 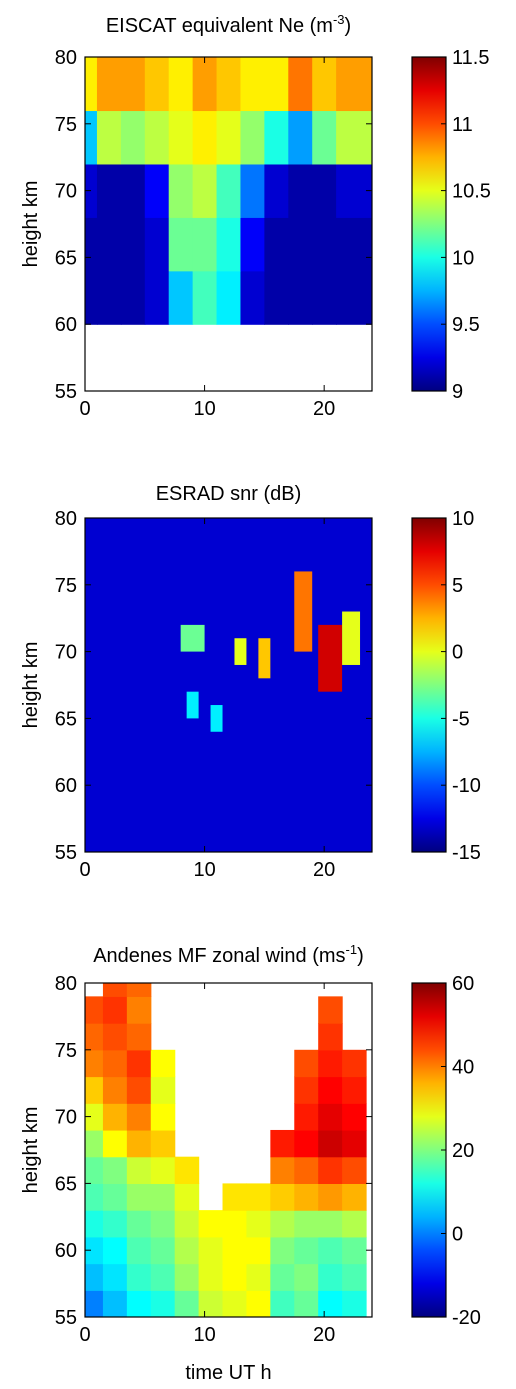 I want to click on y-tick-label: 65, so click(x=66, y=719).